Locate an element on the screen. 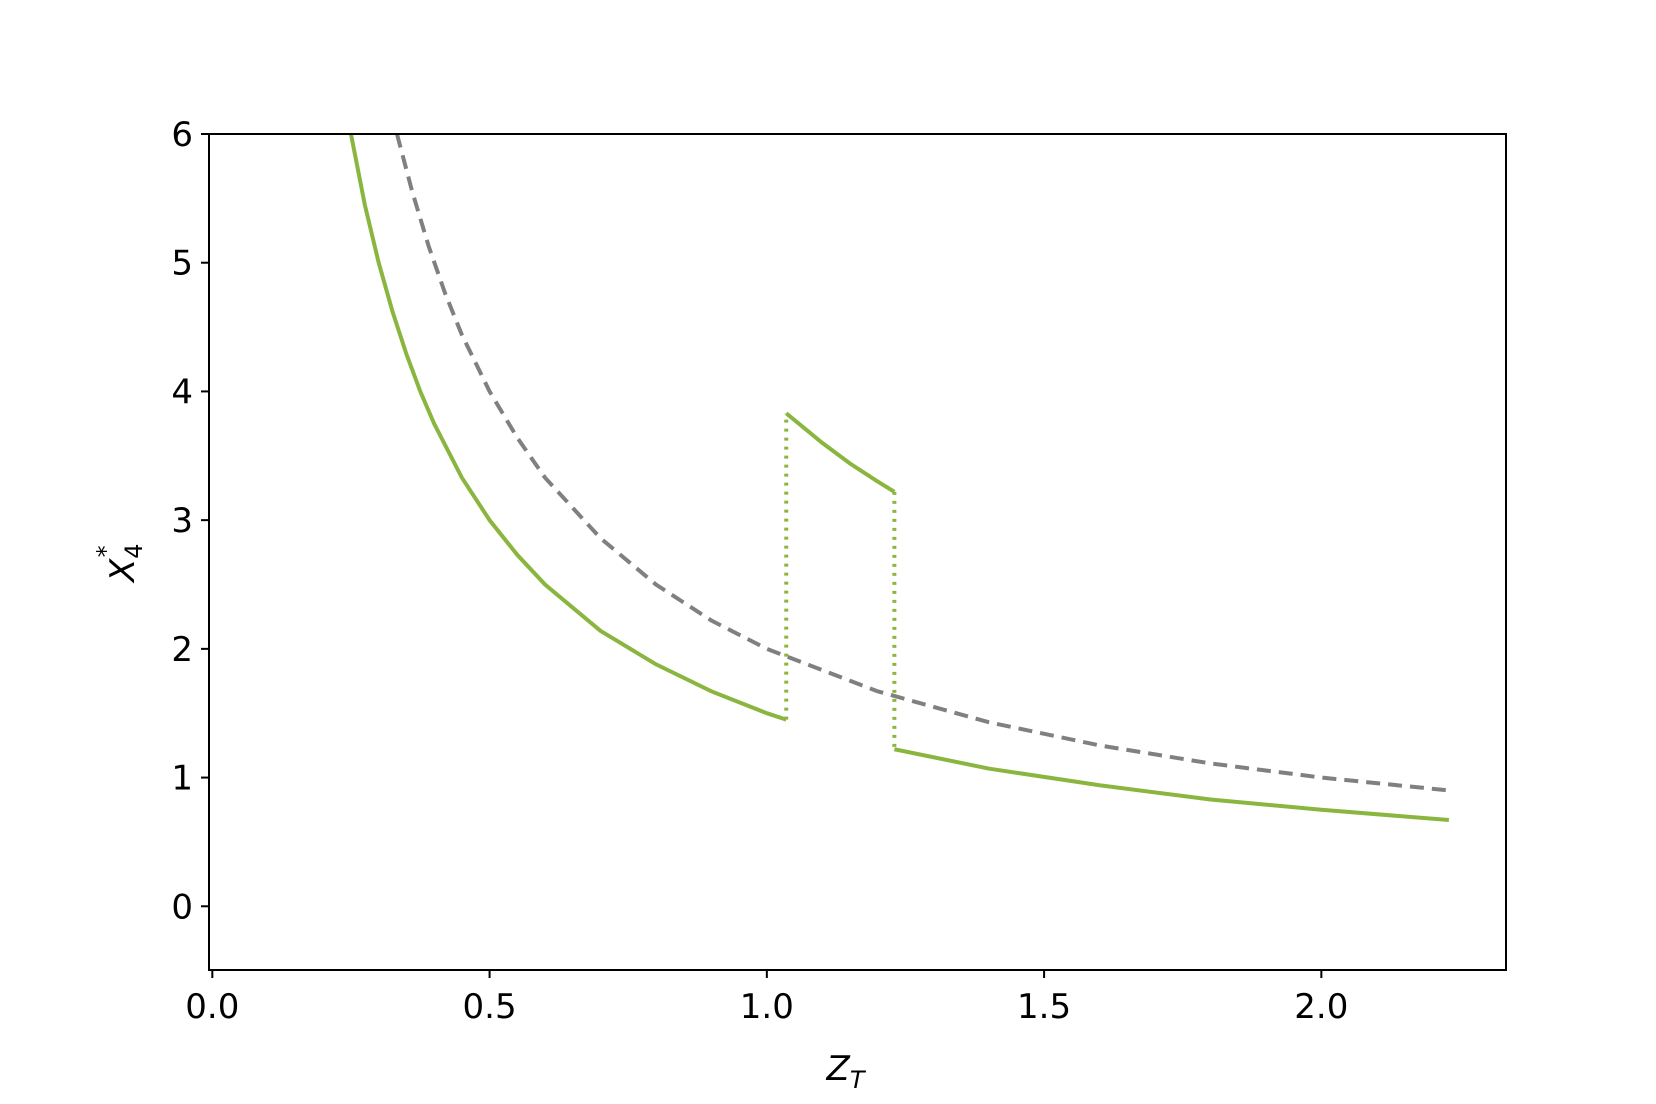  y-tick-label: 6 is located at coordinates (182, 135).